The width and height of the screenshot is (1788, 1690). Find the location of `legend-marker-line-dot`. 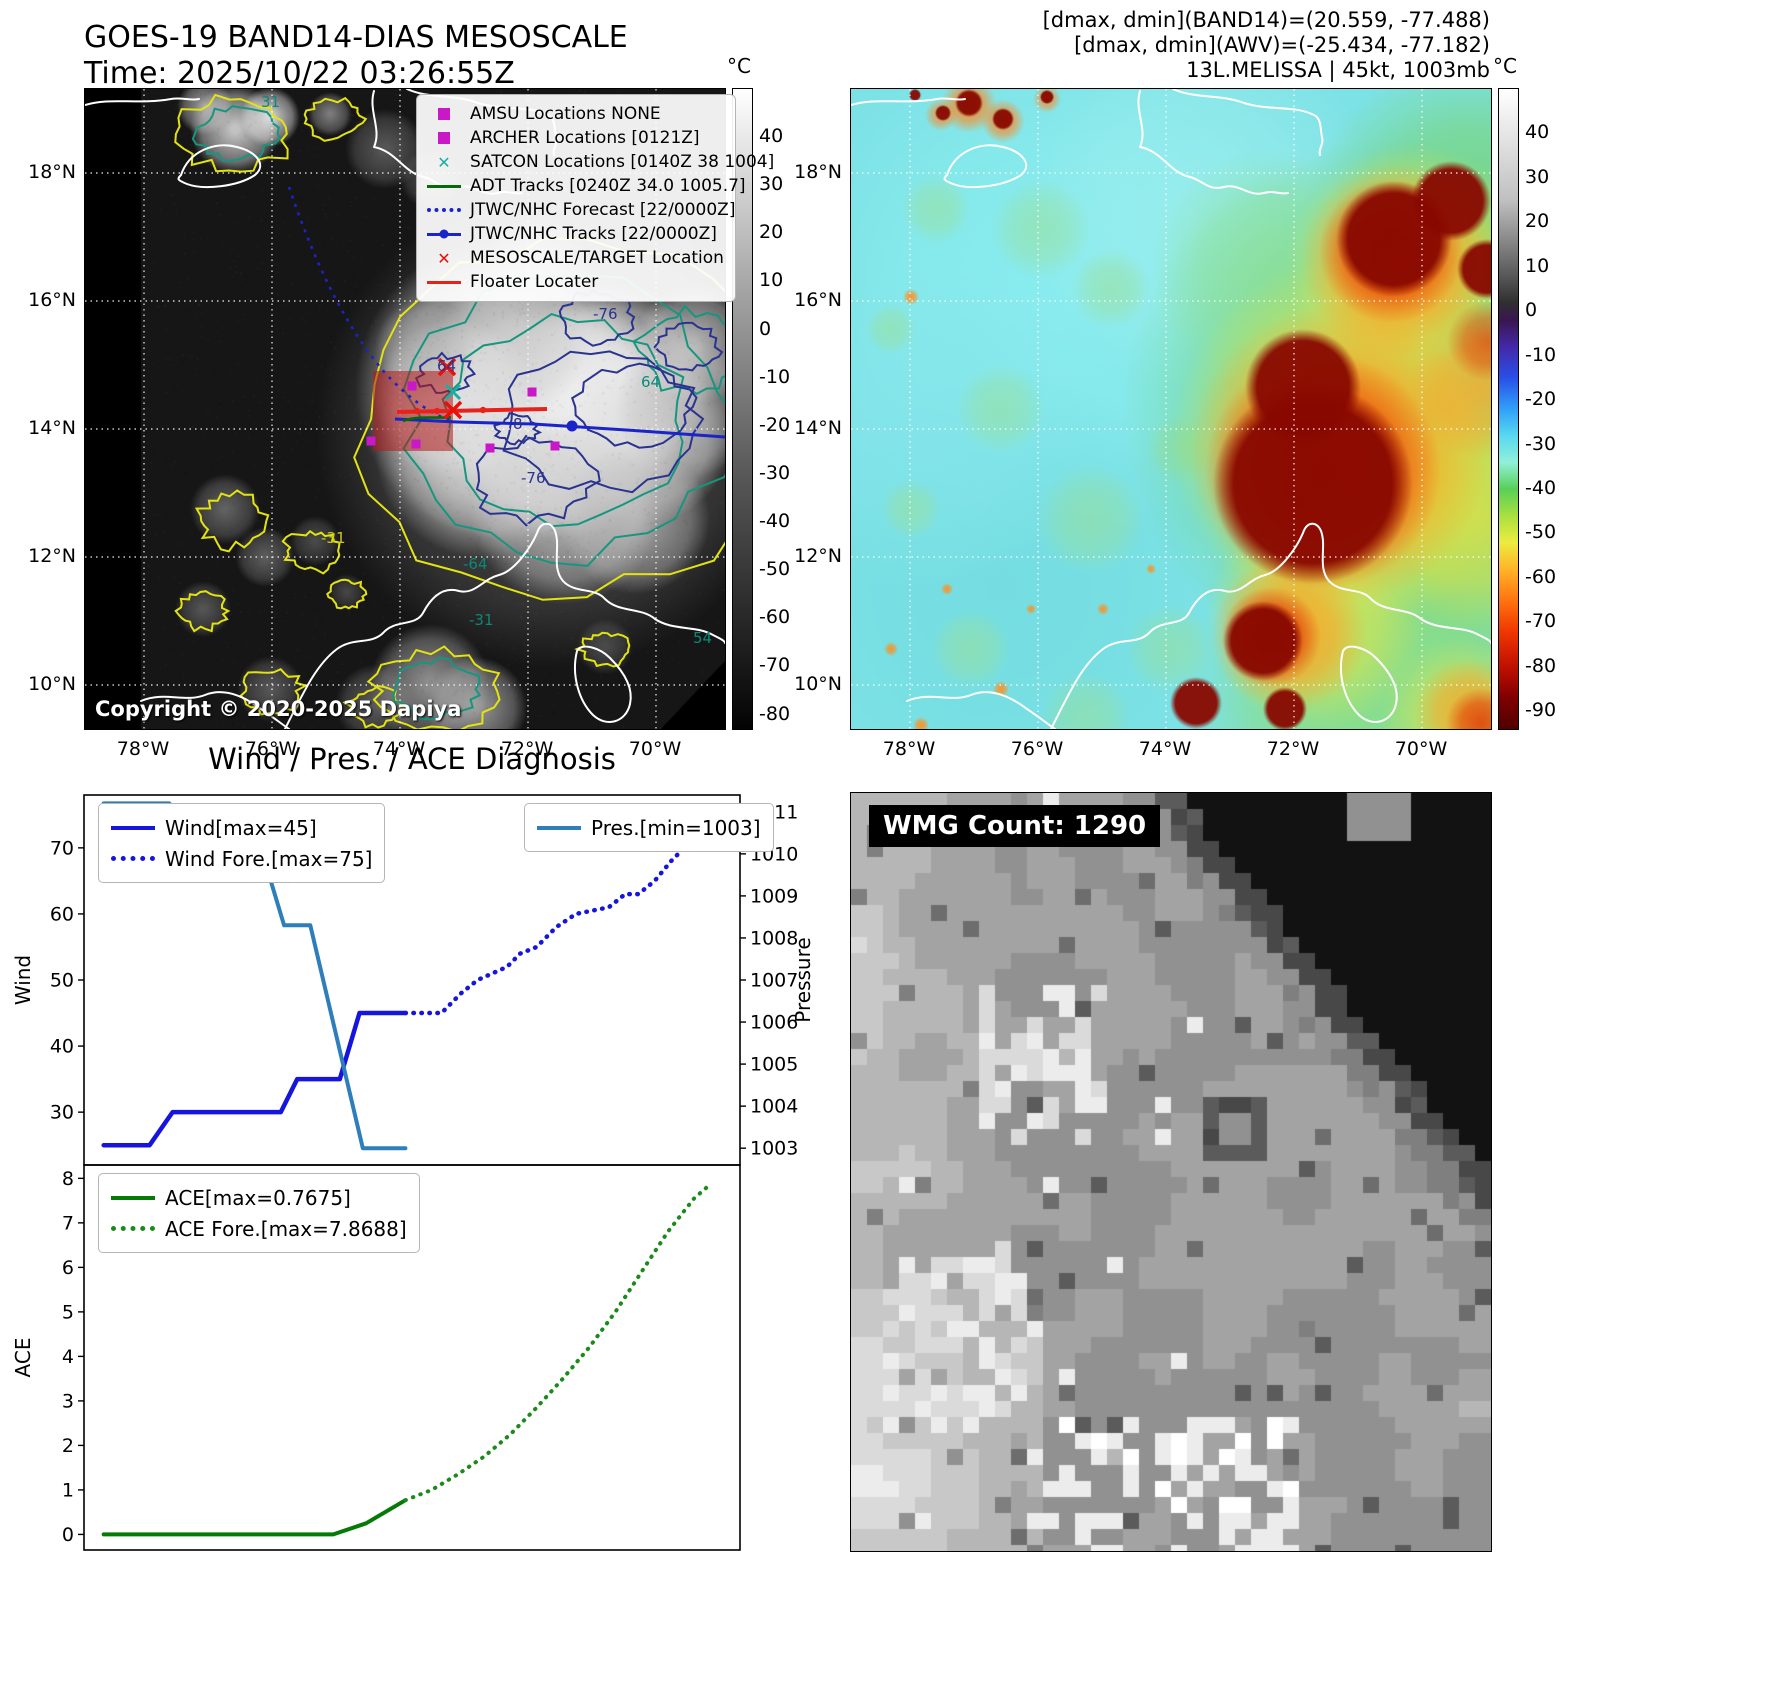

legend-marker-line-dot is located at coordinates (444, 234).